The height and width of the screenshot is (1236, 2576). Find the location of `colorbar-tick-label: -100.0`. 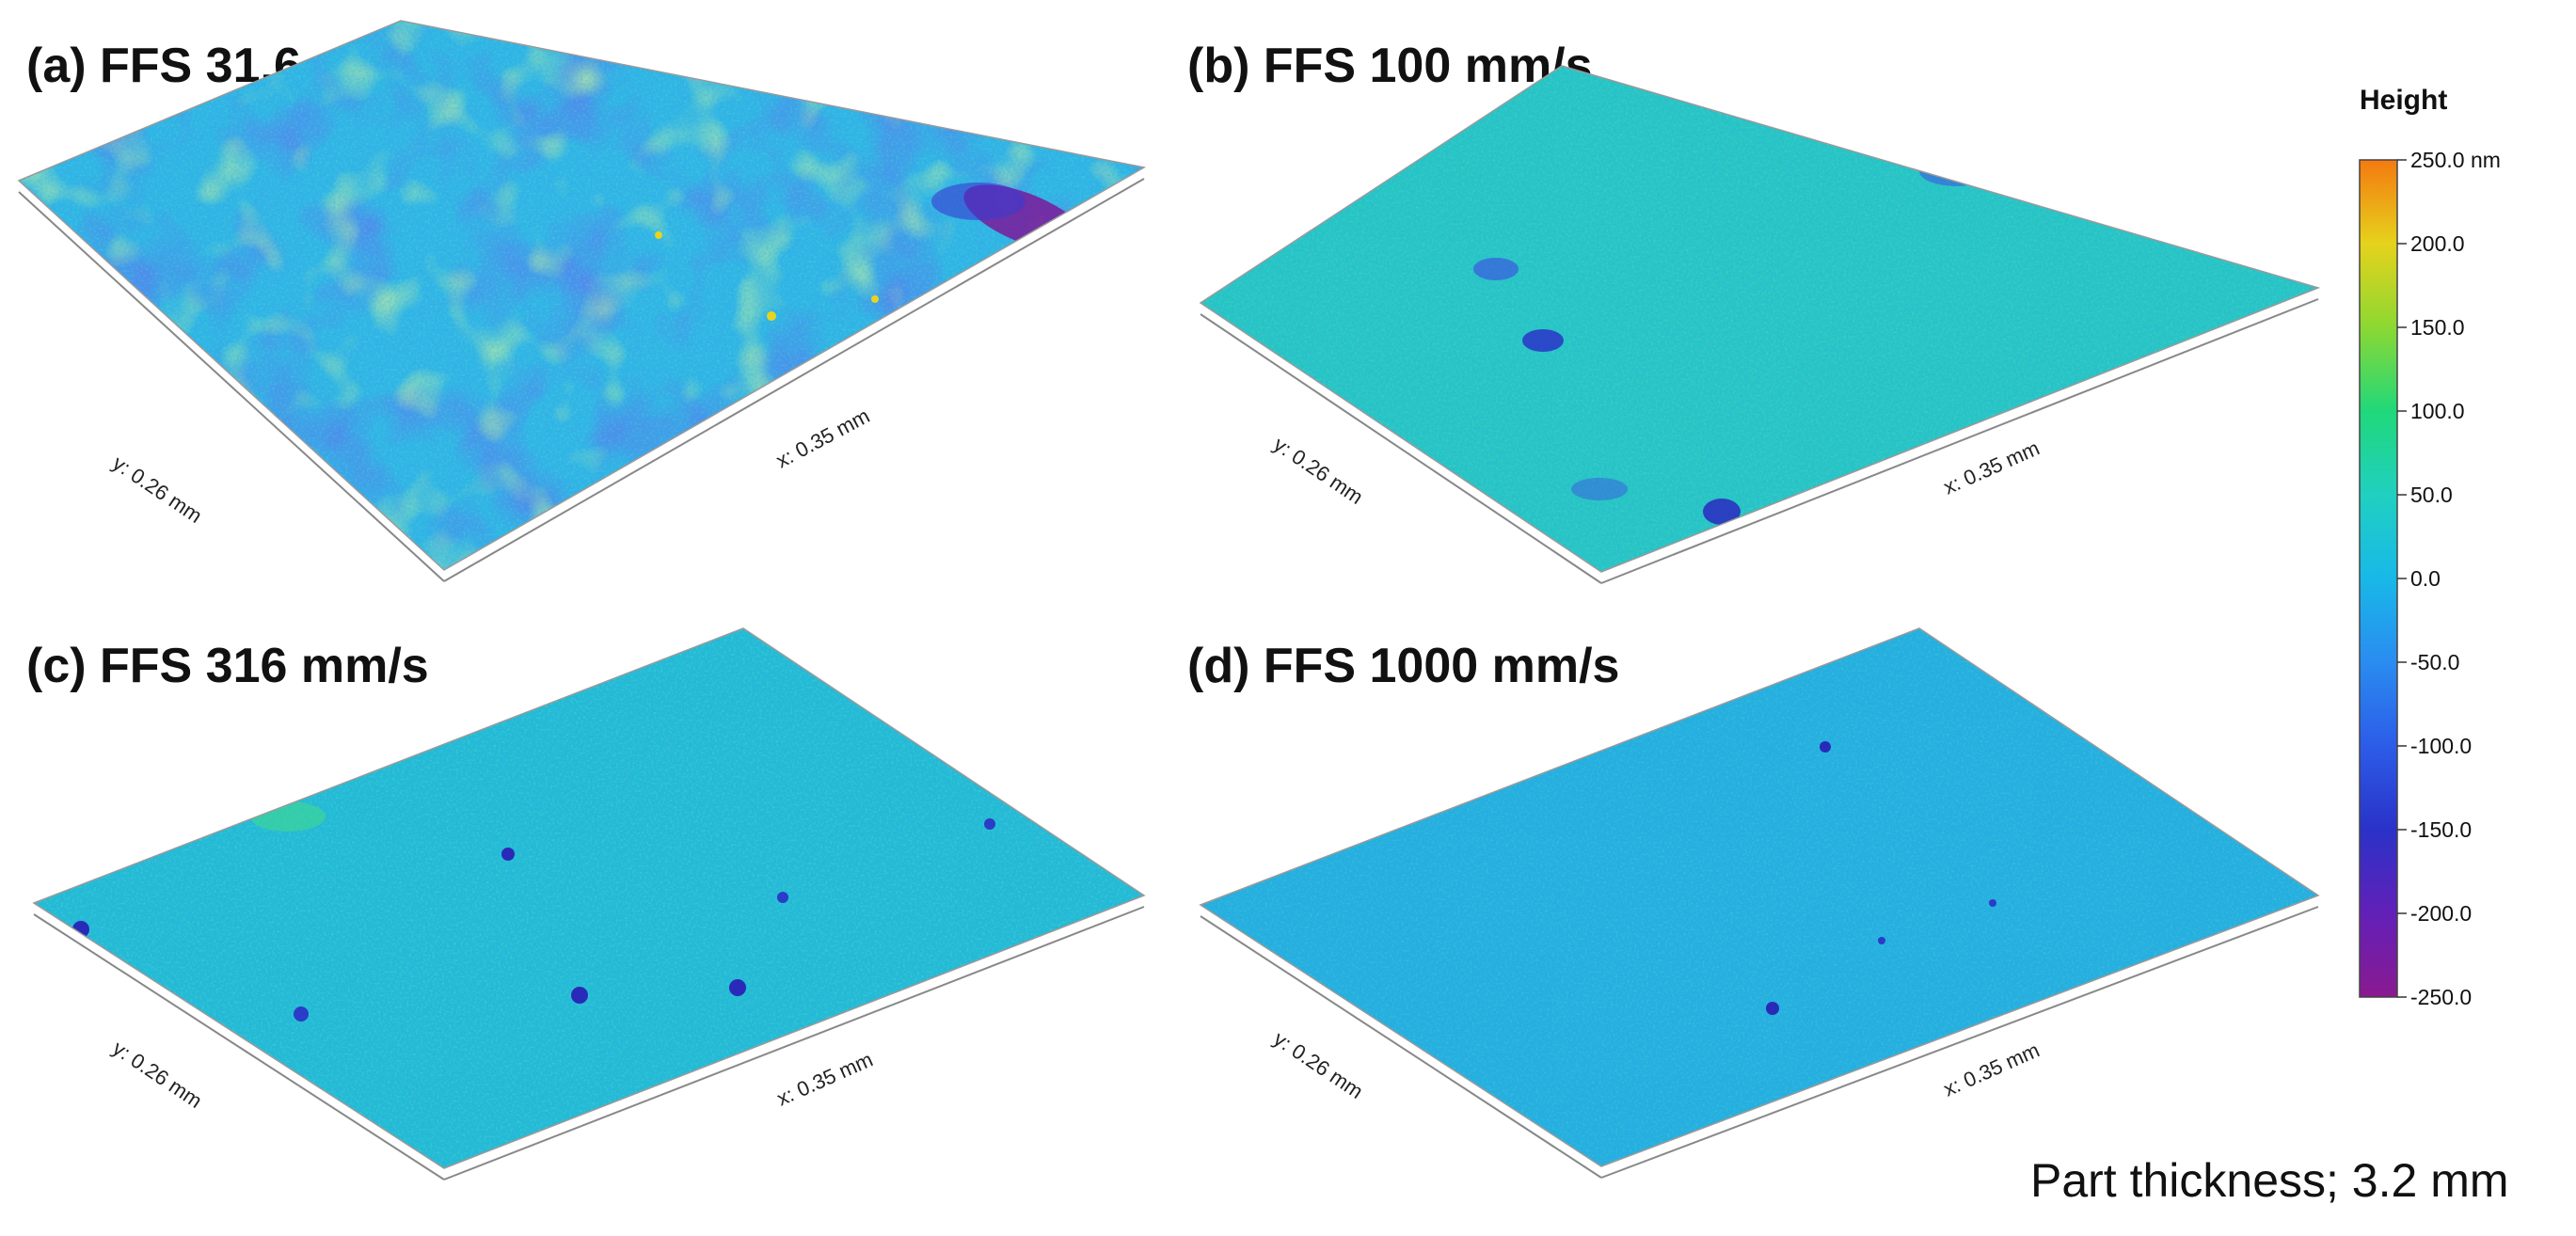

colorbar-tick-label: -100.0 is located at coordinates (2441, 746).